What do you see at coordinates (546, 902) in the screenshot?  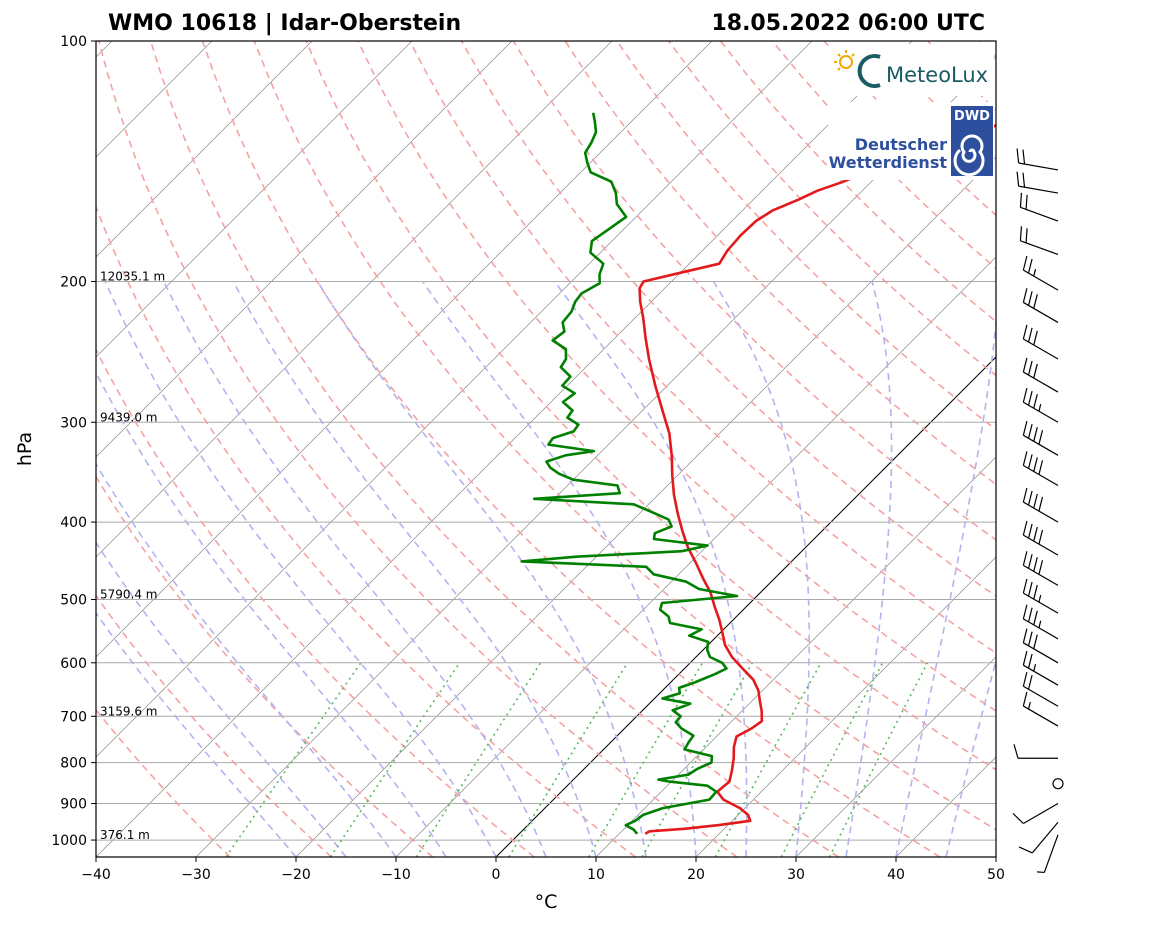 I see `x-axis-label: °C` at bounding box center [546, 902].